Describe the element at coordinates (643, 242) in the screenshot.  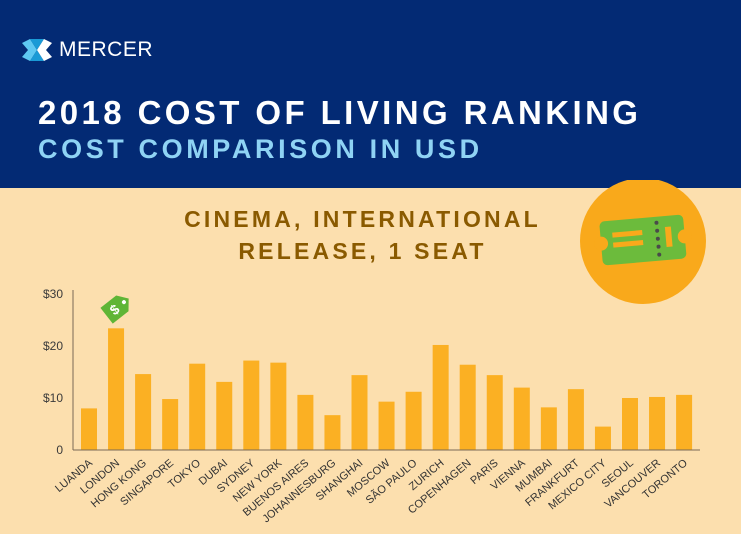
I see `cinema-ticket-icon` at that location.